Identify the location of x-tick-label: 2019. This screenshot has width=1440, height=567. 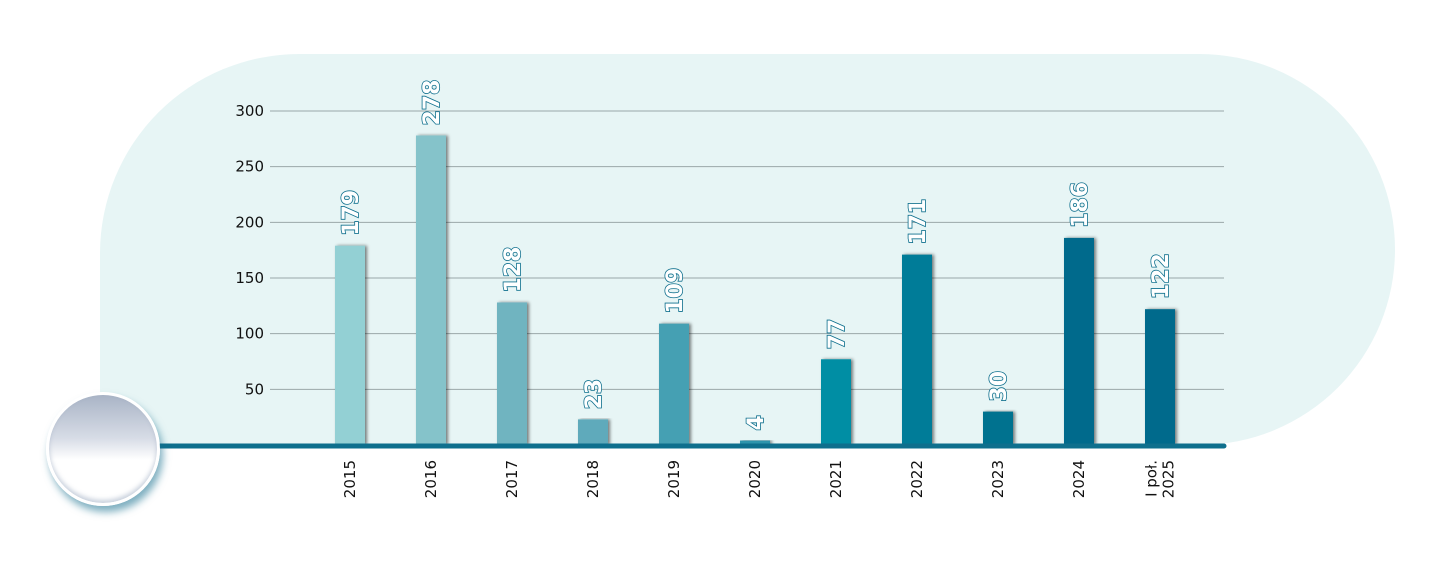
(674, 479).